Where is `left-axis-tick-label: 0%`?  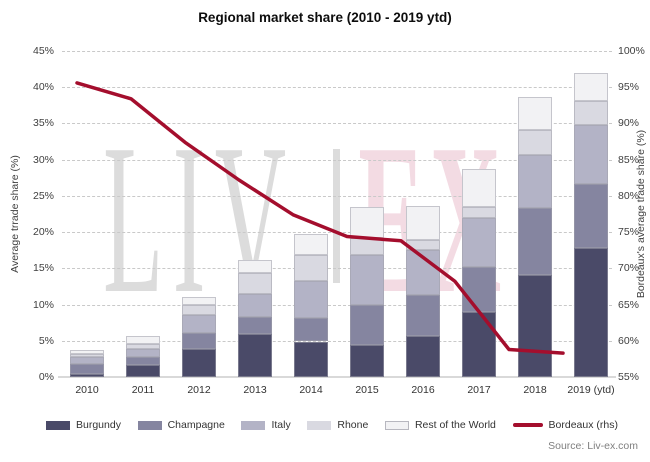
left-axis-tick-label: 0% is located at coordinates (46, 377).